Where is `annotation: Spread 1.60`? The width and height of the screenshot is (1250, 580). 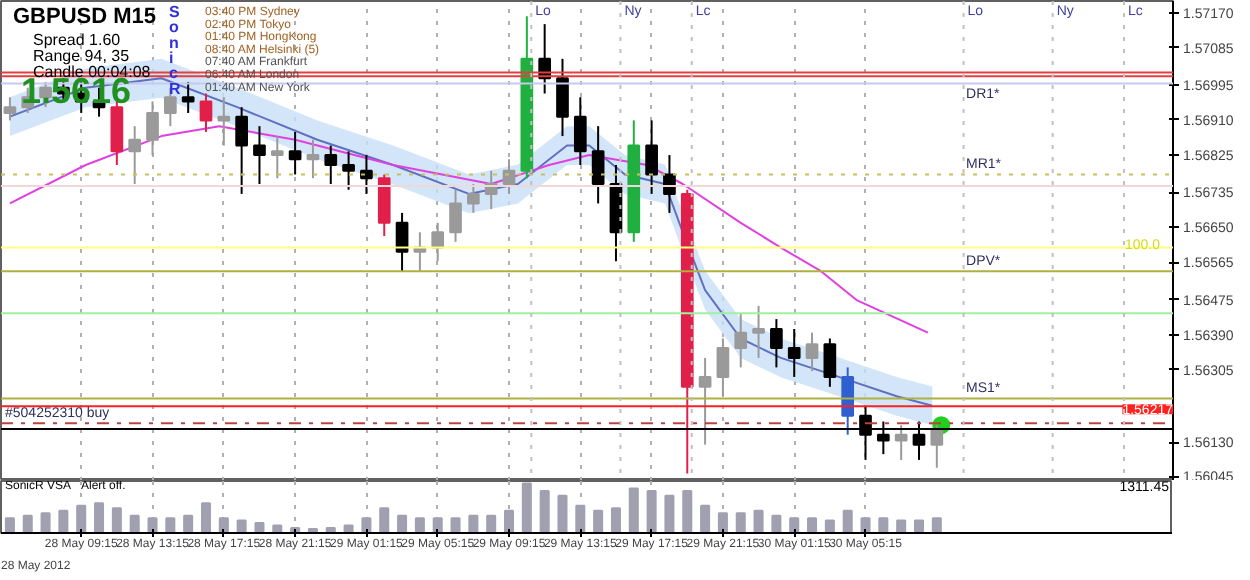 annotation: Spread 1.60 is located at coordinates (77, 40).